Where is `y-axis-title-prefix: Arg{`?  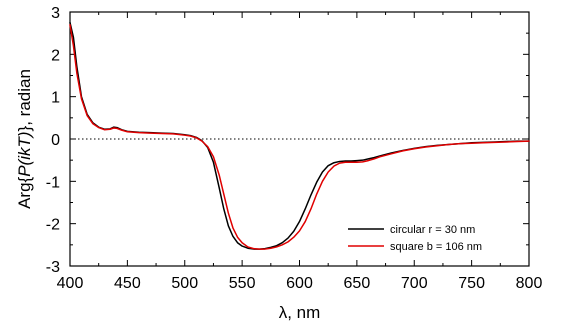 y-axis-title-prefix: Arg{ is located at coordinates (24, 192).